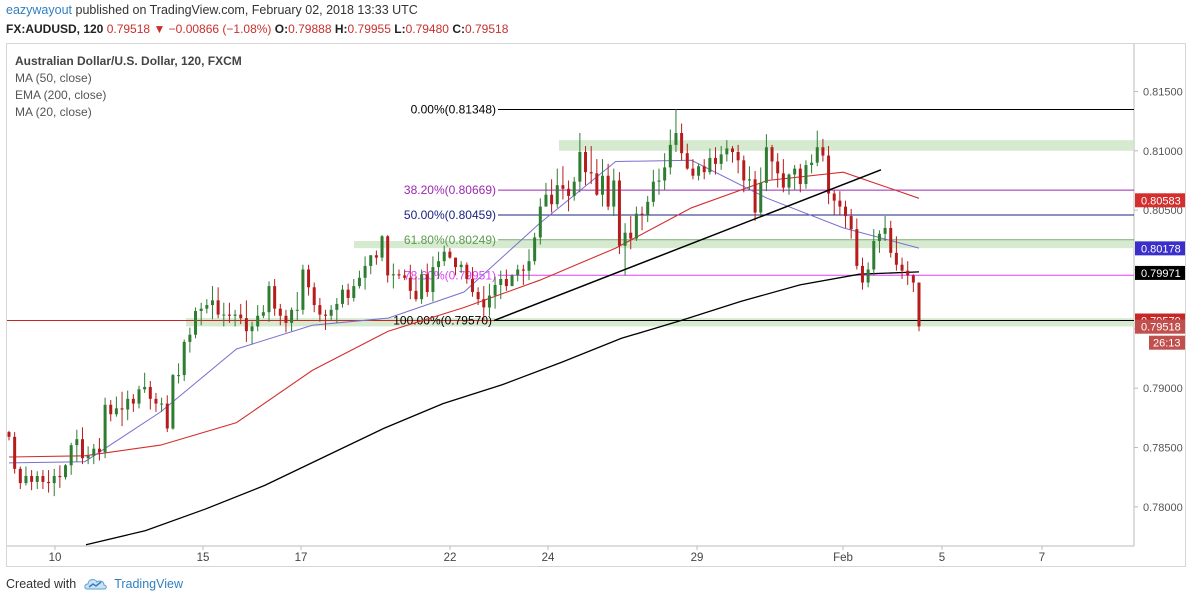 The width and height of the screenshot is (1192, 602). Describe the element at coordinates (846, 145) in the screenshot. I see `resistance-zone` at that location.